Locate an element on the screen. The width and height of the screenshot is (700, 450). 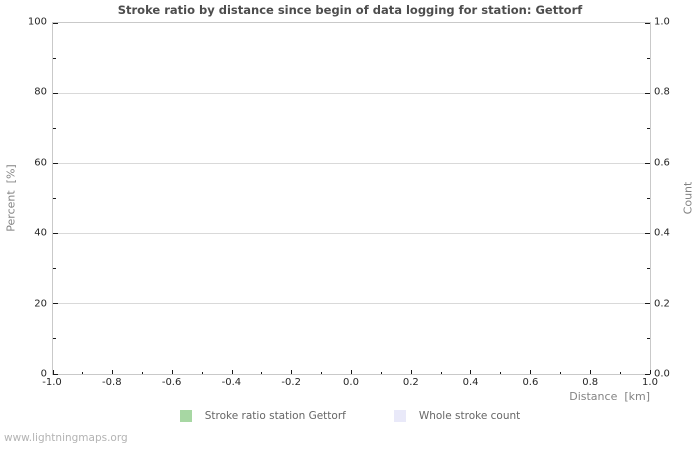
y-right-tick-label: 0.0 is located at coordinates (662, 374).